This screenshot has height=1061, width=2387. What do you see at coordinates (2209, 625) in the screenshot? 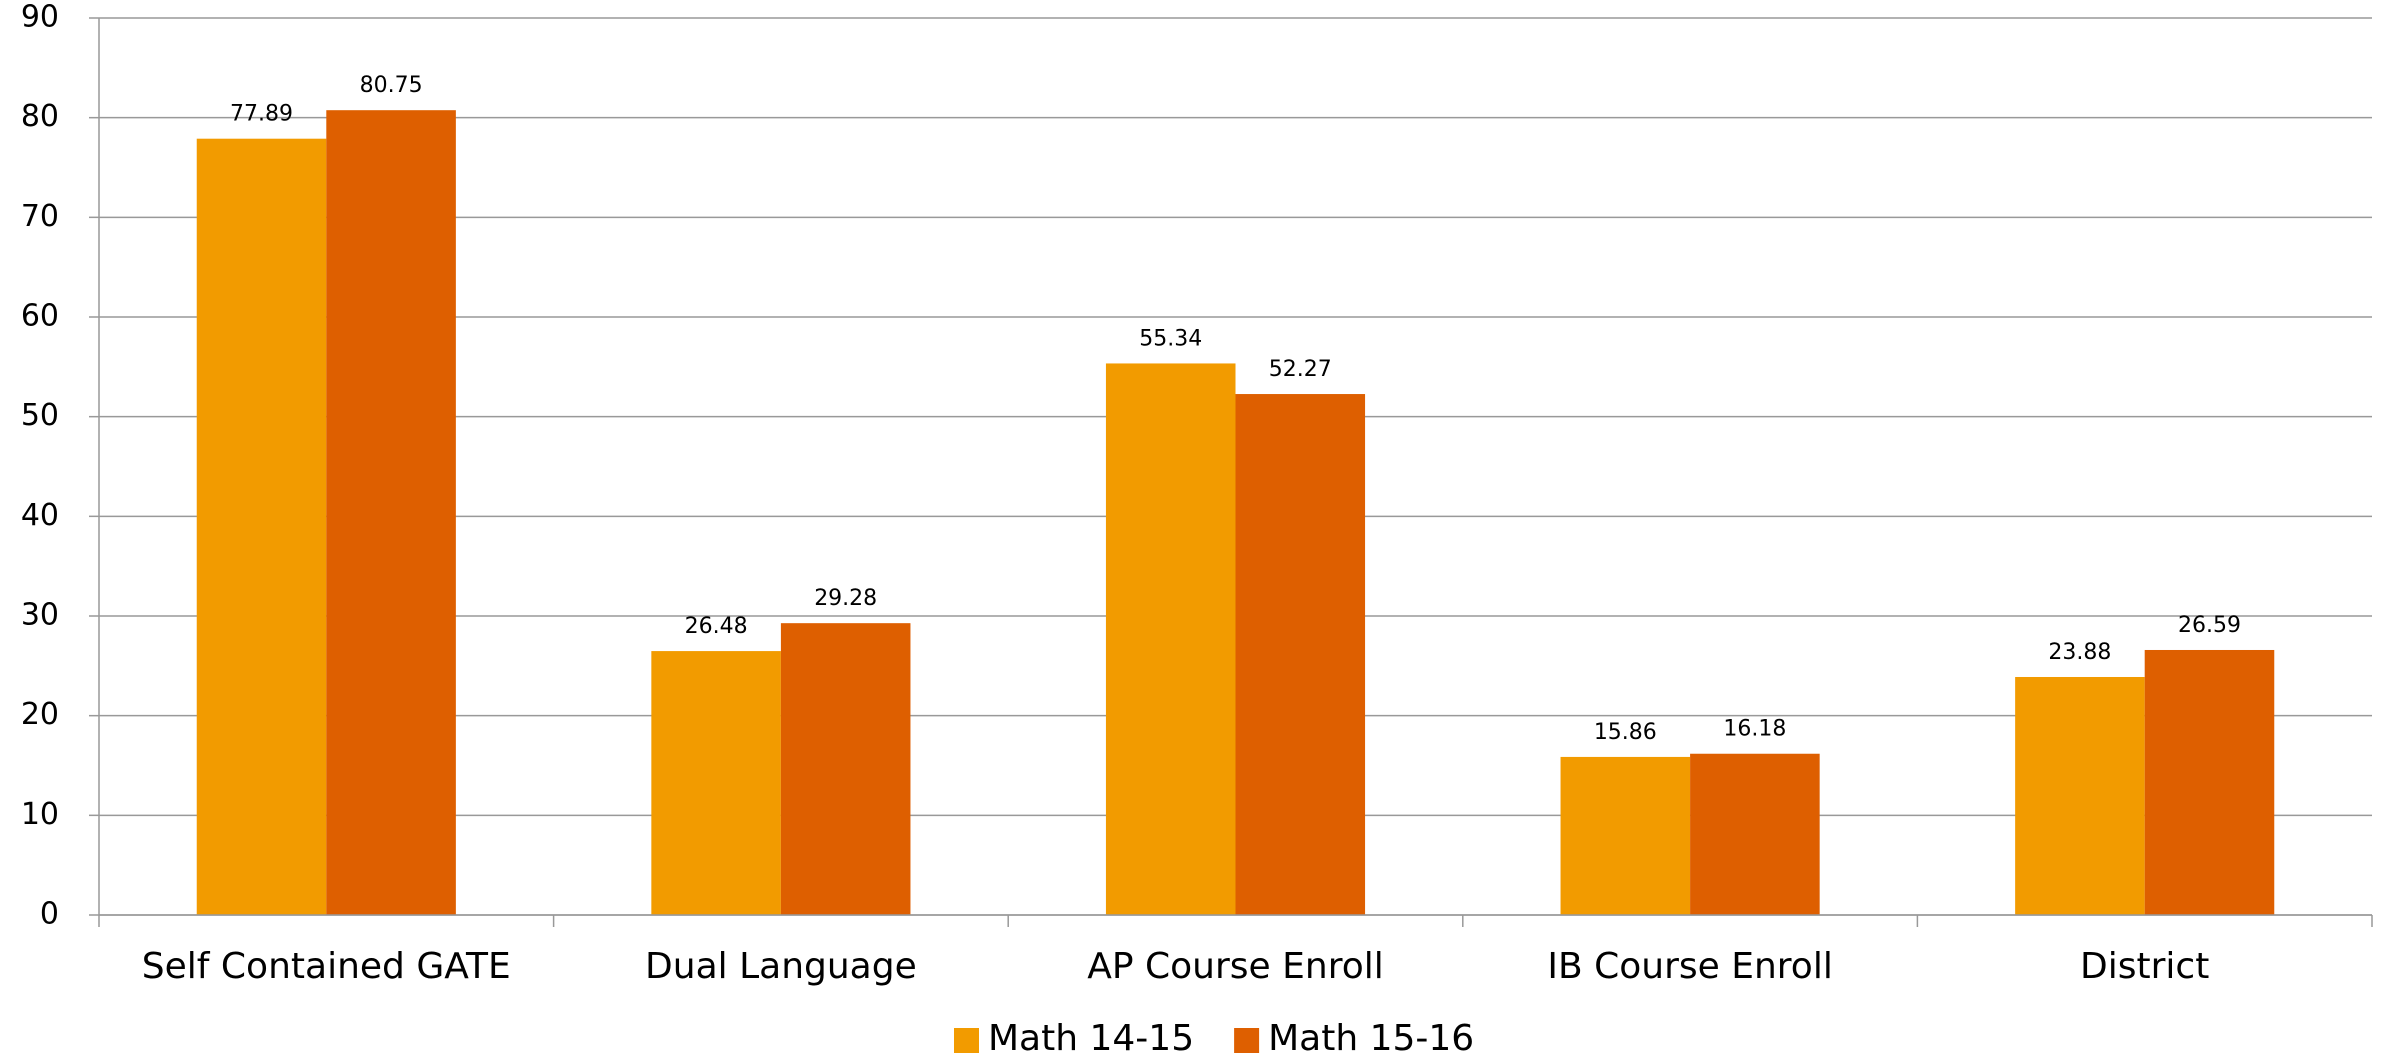
I see `data-label: 26.59` at bounding box center [2209, 625].